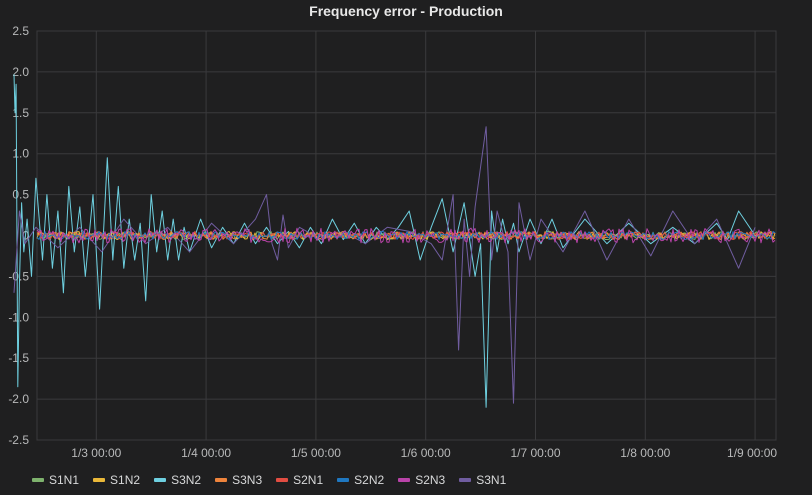 The width and height of the screenshot is (812, 495). I want to click on legend-item-s1n1: S1N1, so click(55, 480).